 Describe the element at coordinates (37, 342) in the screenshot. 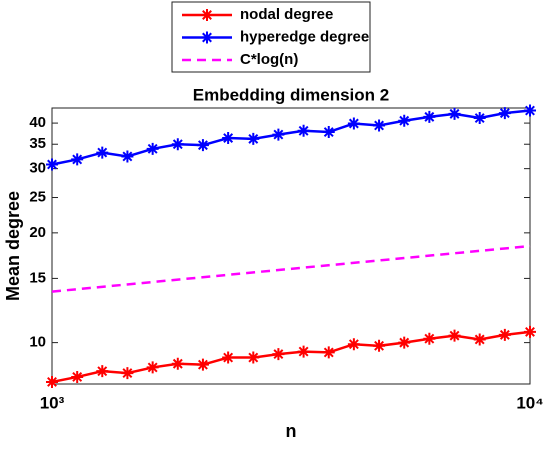

I see `y-tick-label: 10` at that location.